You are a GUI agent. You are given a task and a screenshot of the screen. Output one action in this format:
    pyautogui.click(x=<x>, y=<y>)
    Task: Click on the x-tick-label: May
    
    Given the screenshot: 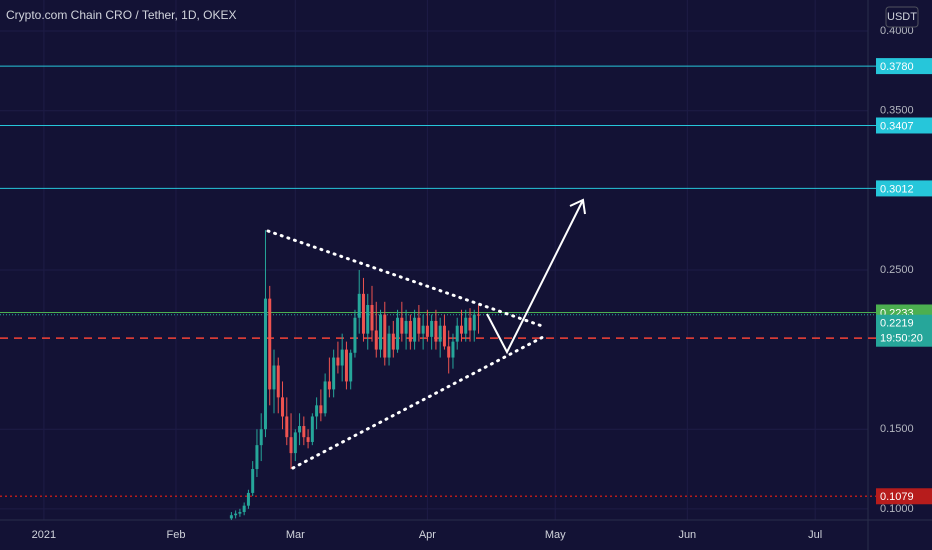 What is the action you would take?
    pyautogui.click(x=555, y=535)
    